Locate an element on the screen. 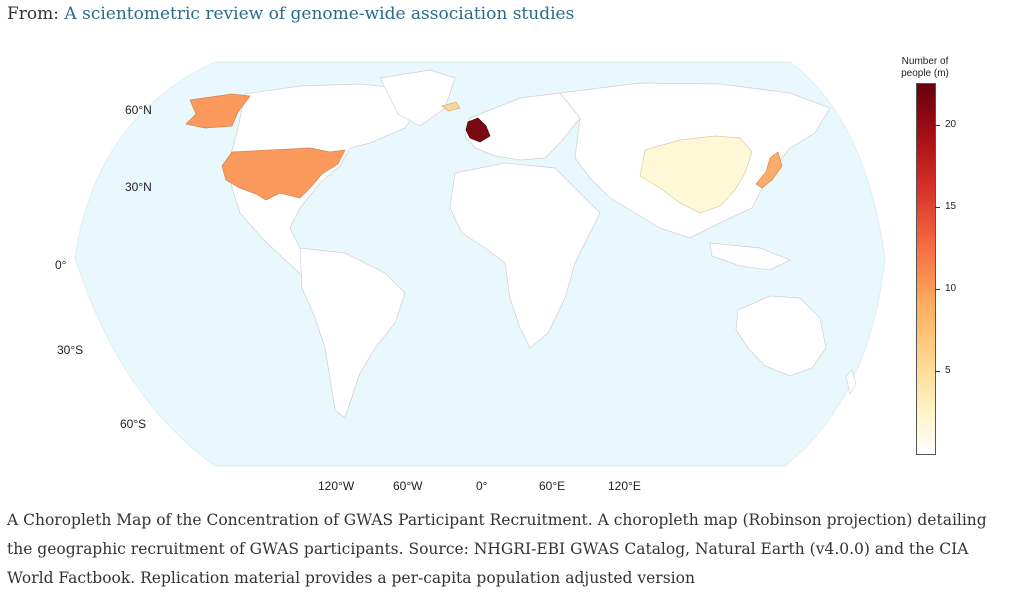  land-new-zealand is located at coordinates (851, 382).